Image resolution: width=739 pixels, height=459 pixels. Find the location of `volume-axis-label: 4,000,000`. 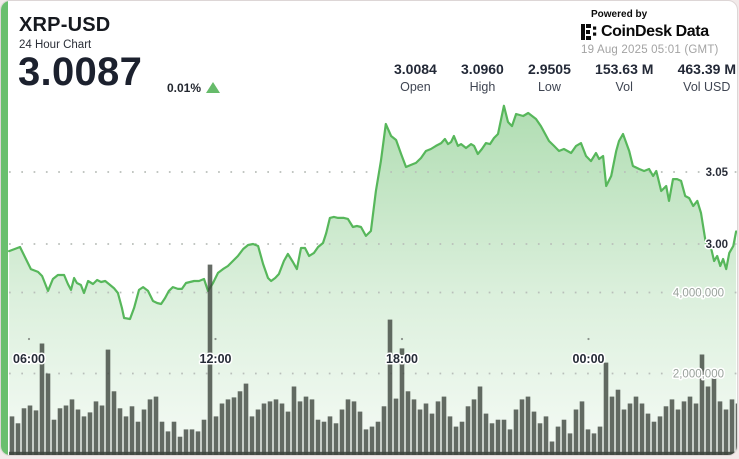

volume-axis-label: 4,000,000 is located at coordinates (698, 294).